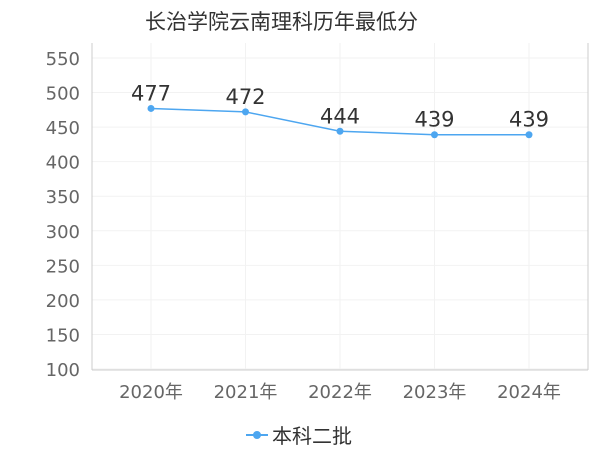 The image size is (600, 450). What do you see at coordinates (151, 392) in the screenshot?
I see `x-tick-label: 2020年` at bounding box center [151, 392].